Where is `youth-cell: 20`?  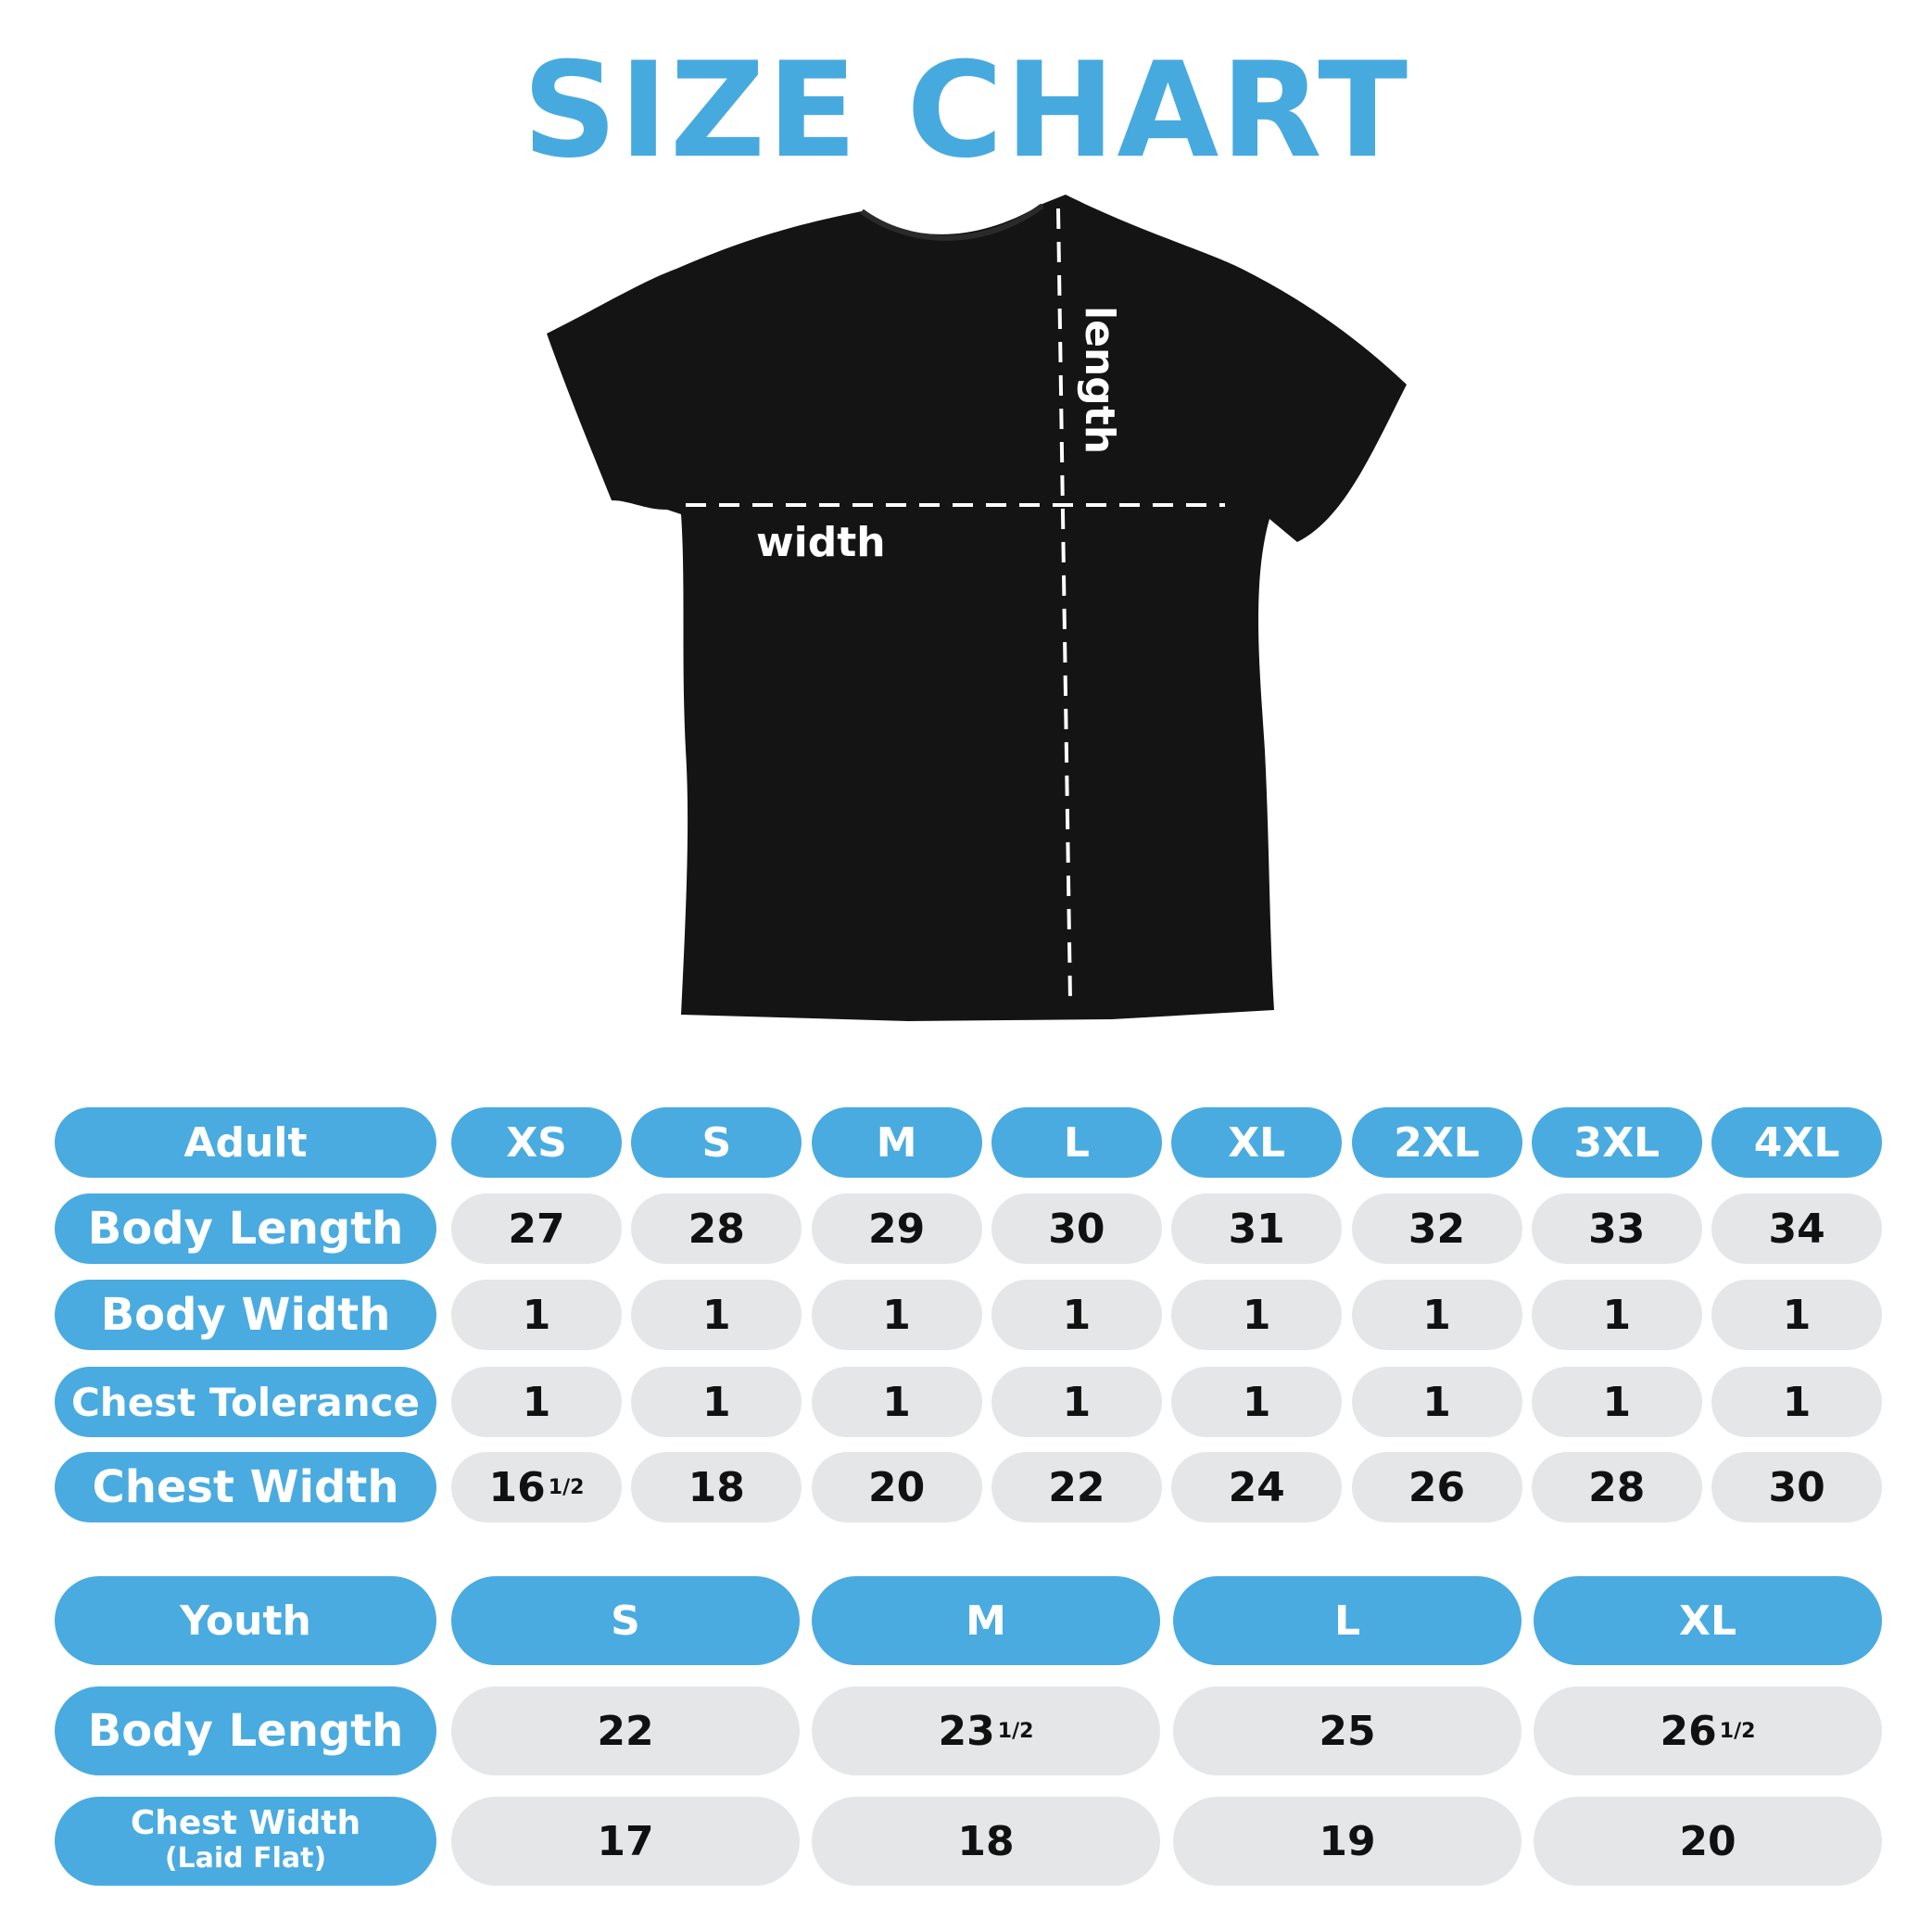 youth-cell: 20 is located at coordinates (1708, 1841).